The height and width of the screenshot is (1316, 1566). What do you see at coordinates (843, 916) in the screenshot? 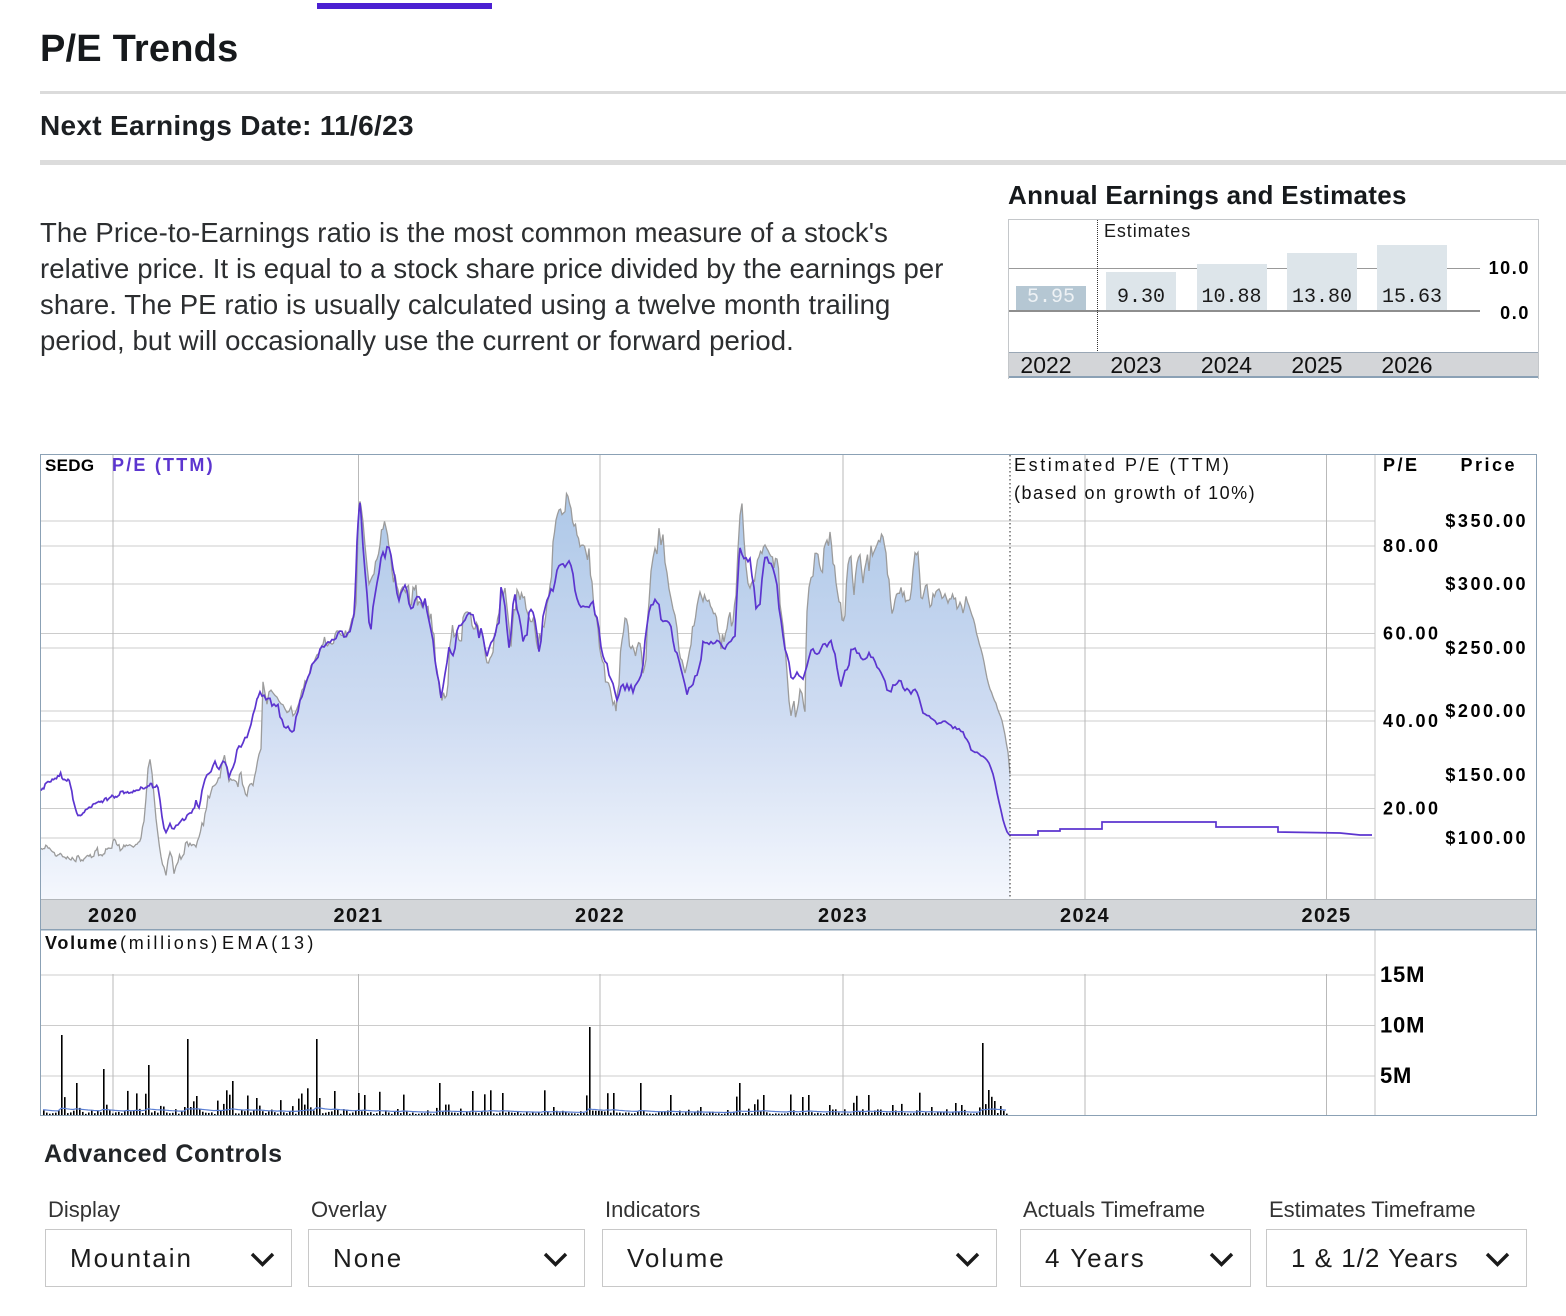
I see `svg-text: 2023` at bounding box center [843, 916].